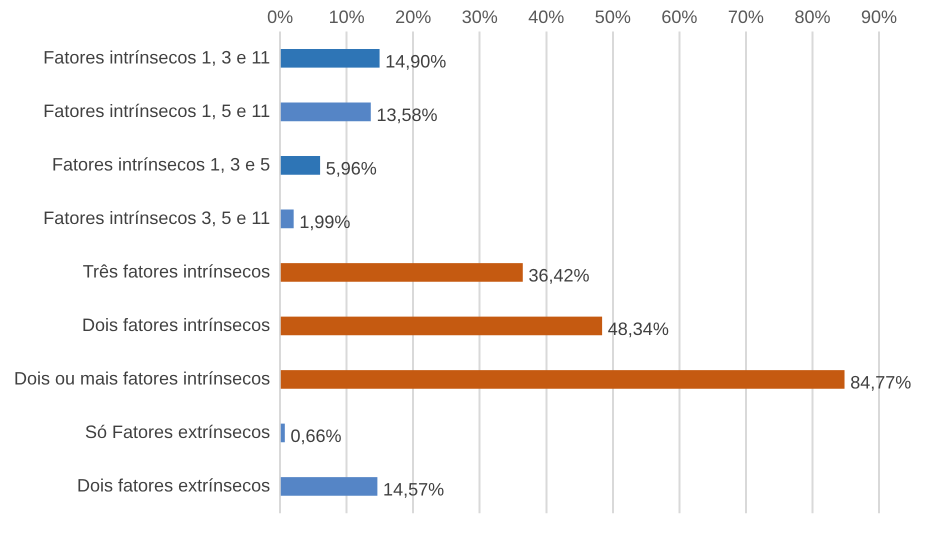 The image size is (949, 534). I want to click on y-tick-label: Só Fatores extrínsecos, so click(177, 432).